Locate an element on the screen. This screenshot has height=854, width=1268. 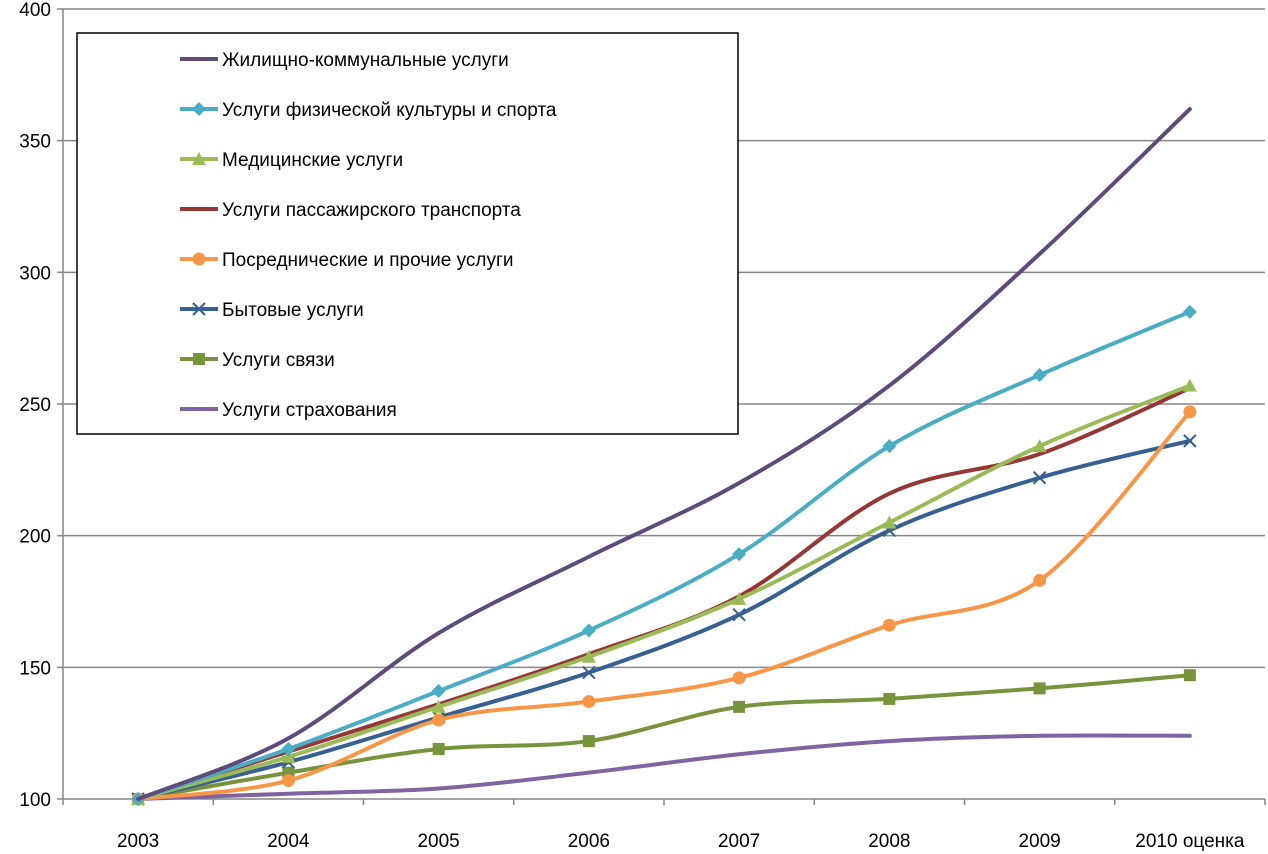
y-tick-label: 150 is located at coordinates (35, 668).